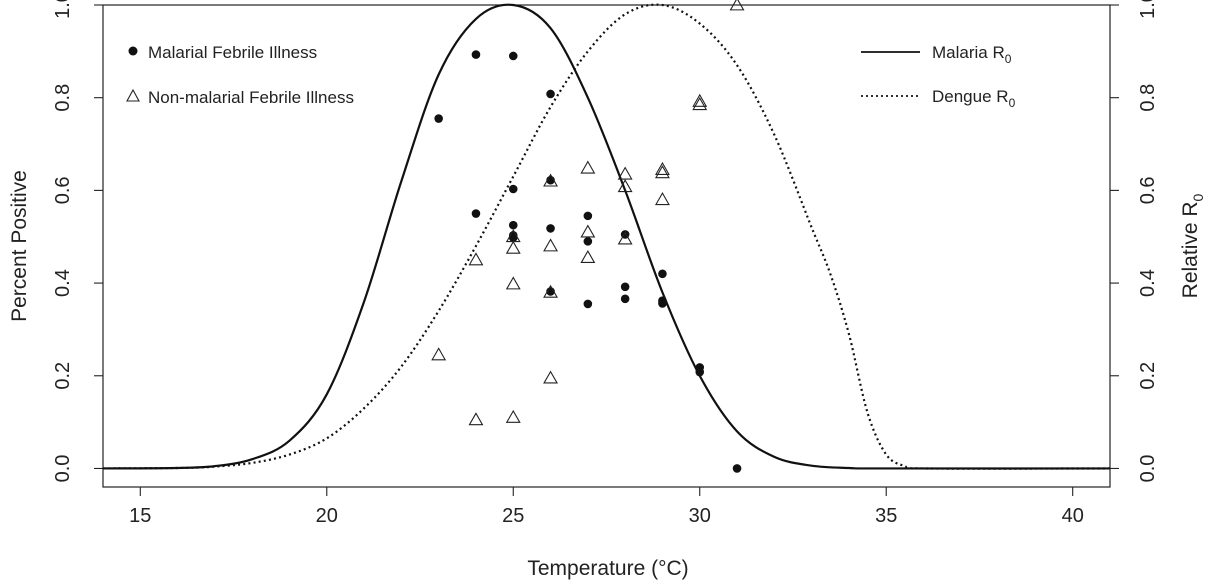 The width and height of the screenshot is (1218, 585). I want to click on x-tick-label: 30, so click(700, 516).